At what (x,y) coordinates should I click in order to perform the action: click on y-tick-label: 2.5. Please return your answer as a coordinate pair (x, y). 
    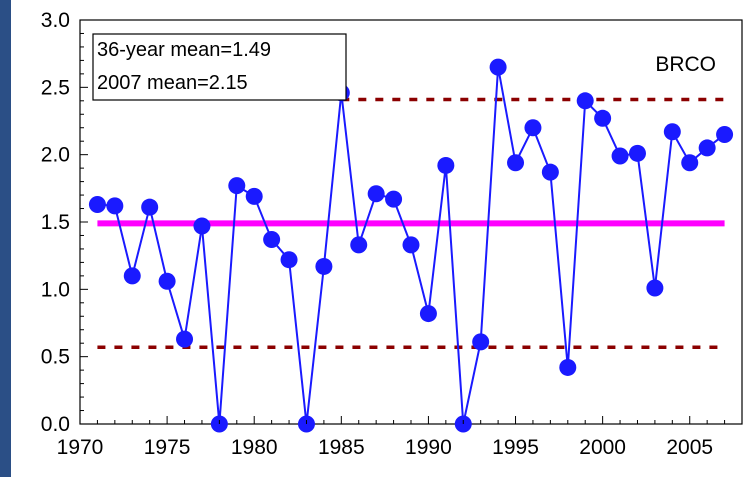
    Looking at the image, I should click on (55, 87).